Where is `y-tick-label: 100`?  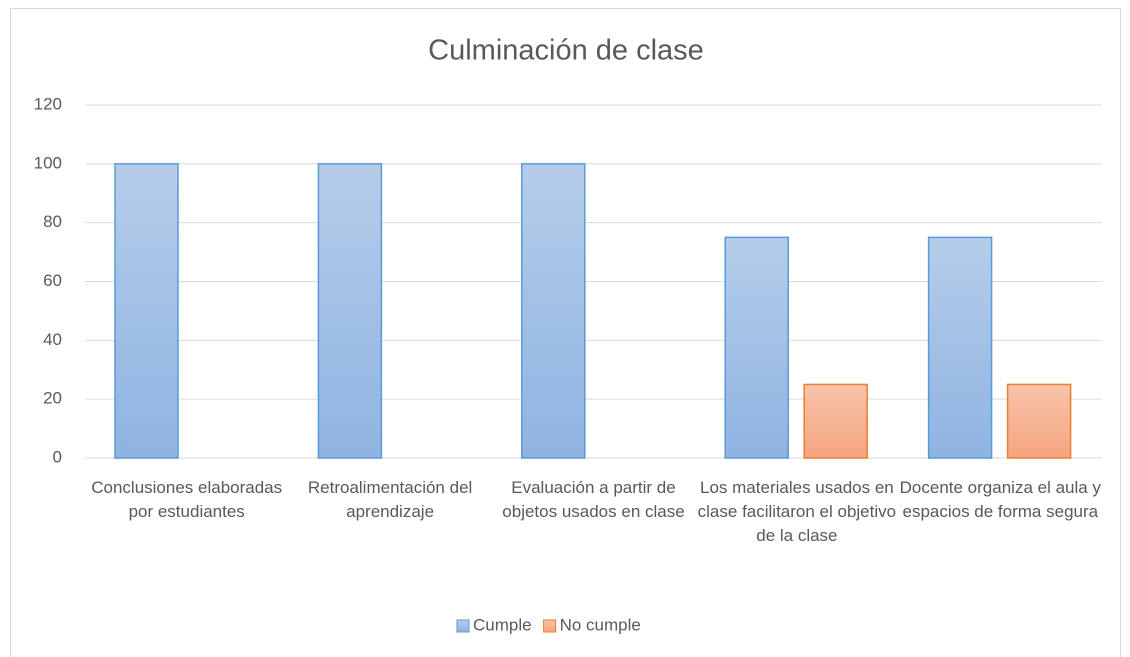 y-tick-label: 100 is located at coordinates (48, 162).